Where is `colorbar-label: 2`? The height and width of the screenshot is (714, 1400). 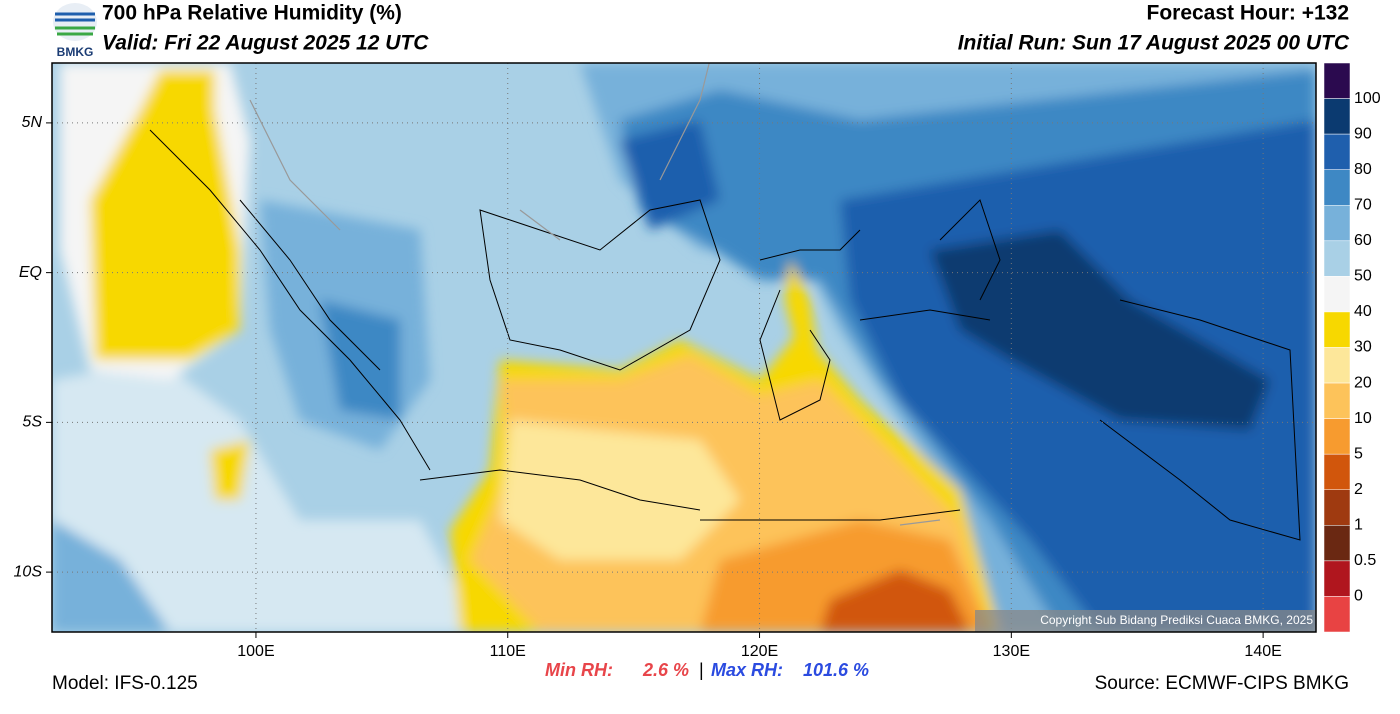
colorbar-label: 2 is located at coordinates (1358, 489).